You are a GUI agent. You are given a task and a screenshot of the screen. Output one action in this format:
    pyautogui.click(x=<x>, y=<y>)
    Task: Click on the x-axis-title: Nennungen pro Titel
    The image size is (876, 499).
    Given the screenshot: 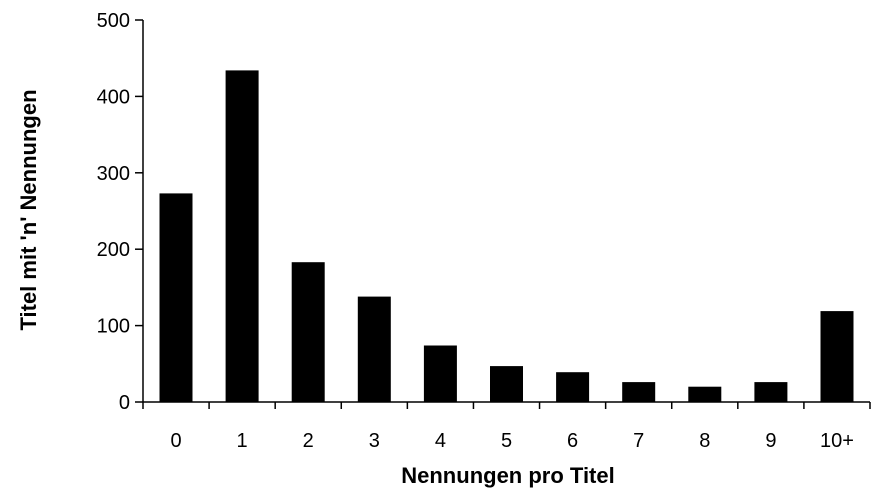 What is the action you would take?
    pyautogui.click(x=507, y=475)
    